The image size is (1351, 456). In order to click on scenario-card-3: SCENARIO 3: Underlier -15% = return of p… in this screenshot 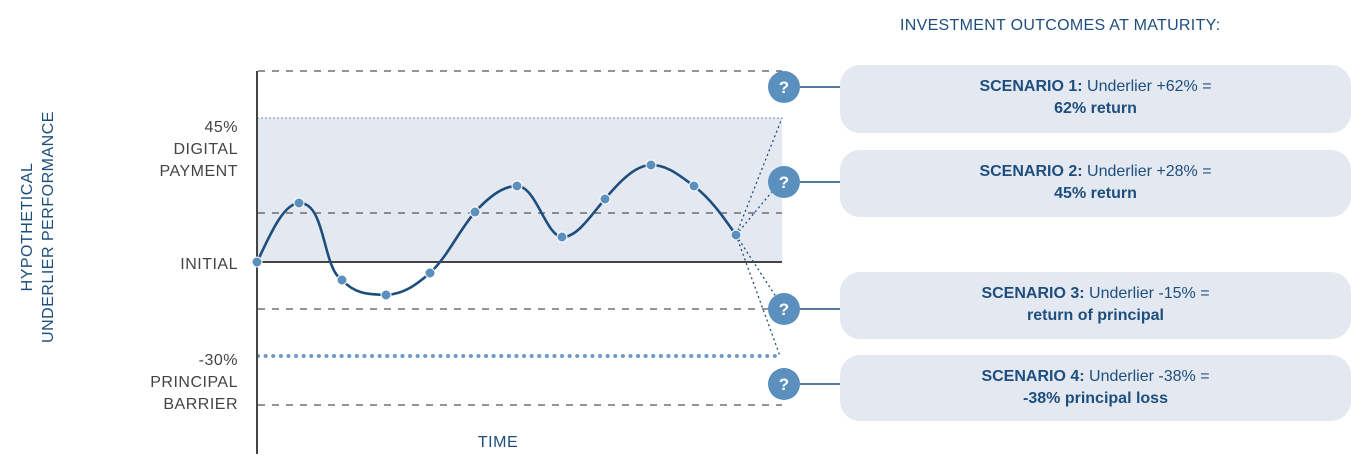, I will do `click(1095, 305)`.